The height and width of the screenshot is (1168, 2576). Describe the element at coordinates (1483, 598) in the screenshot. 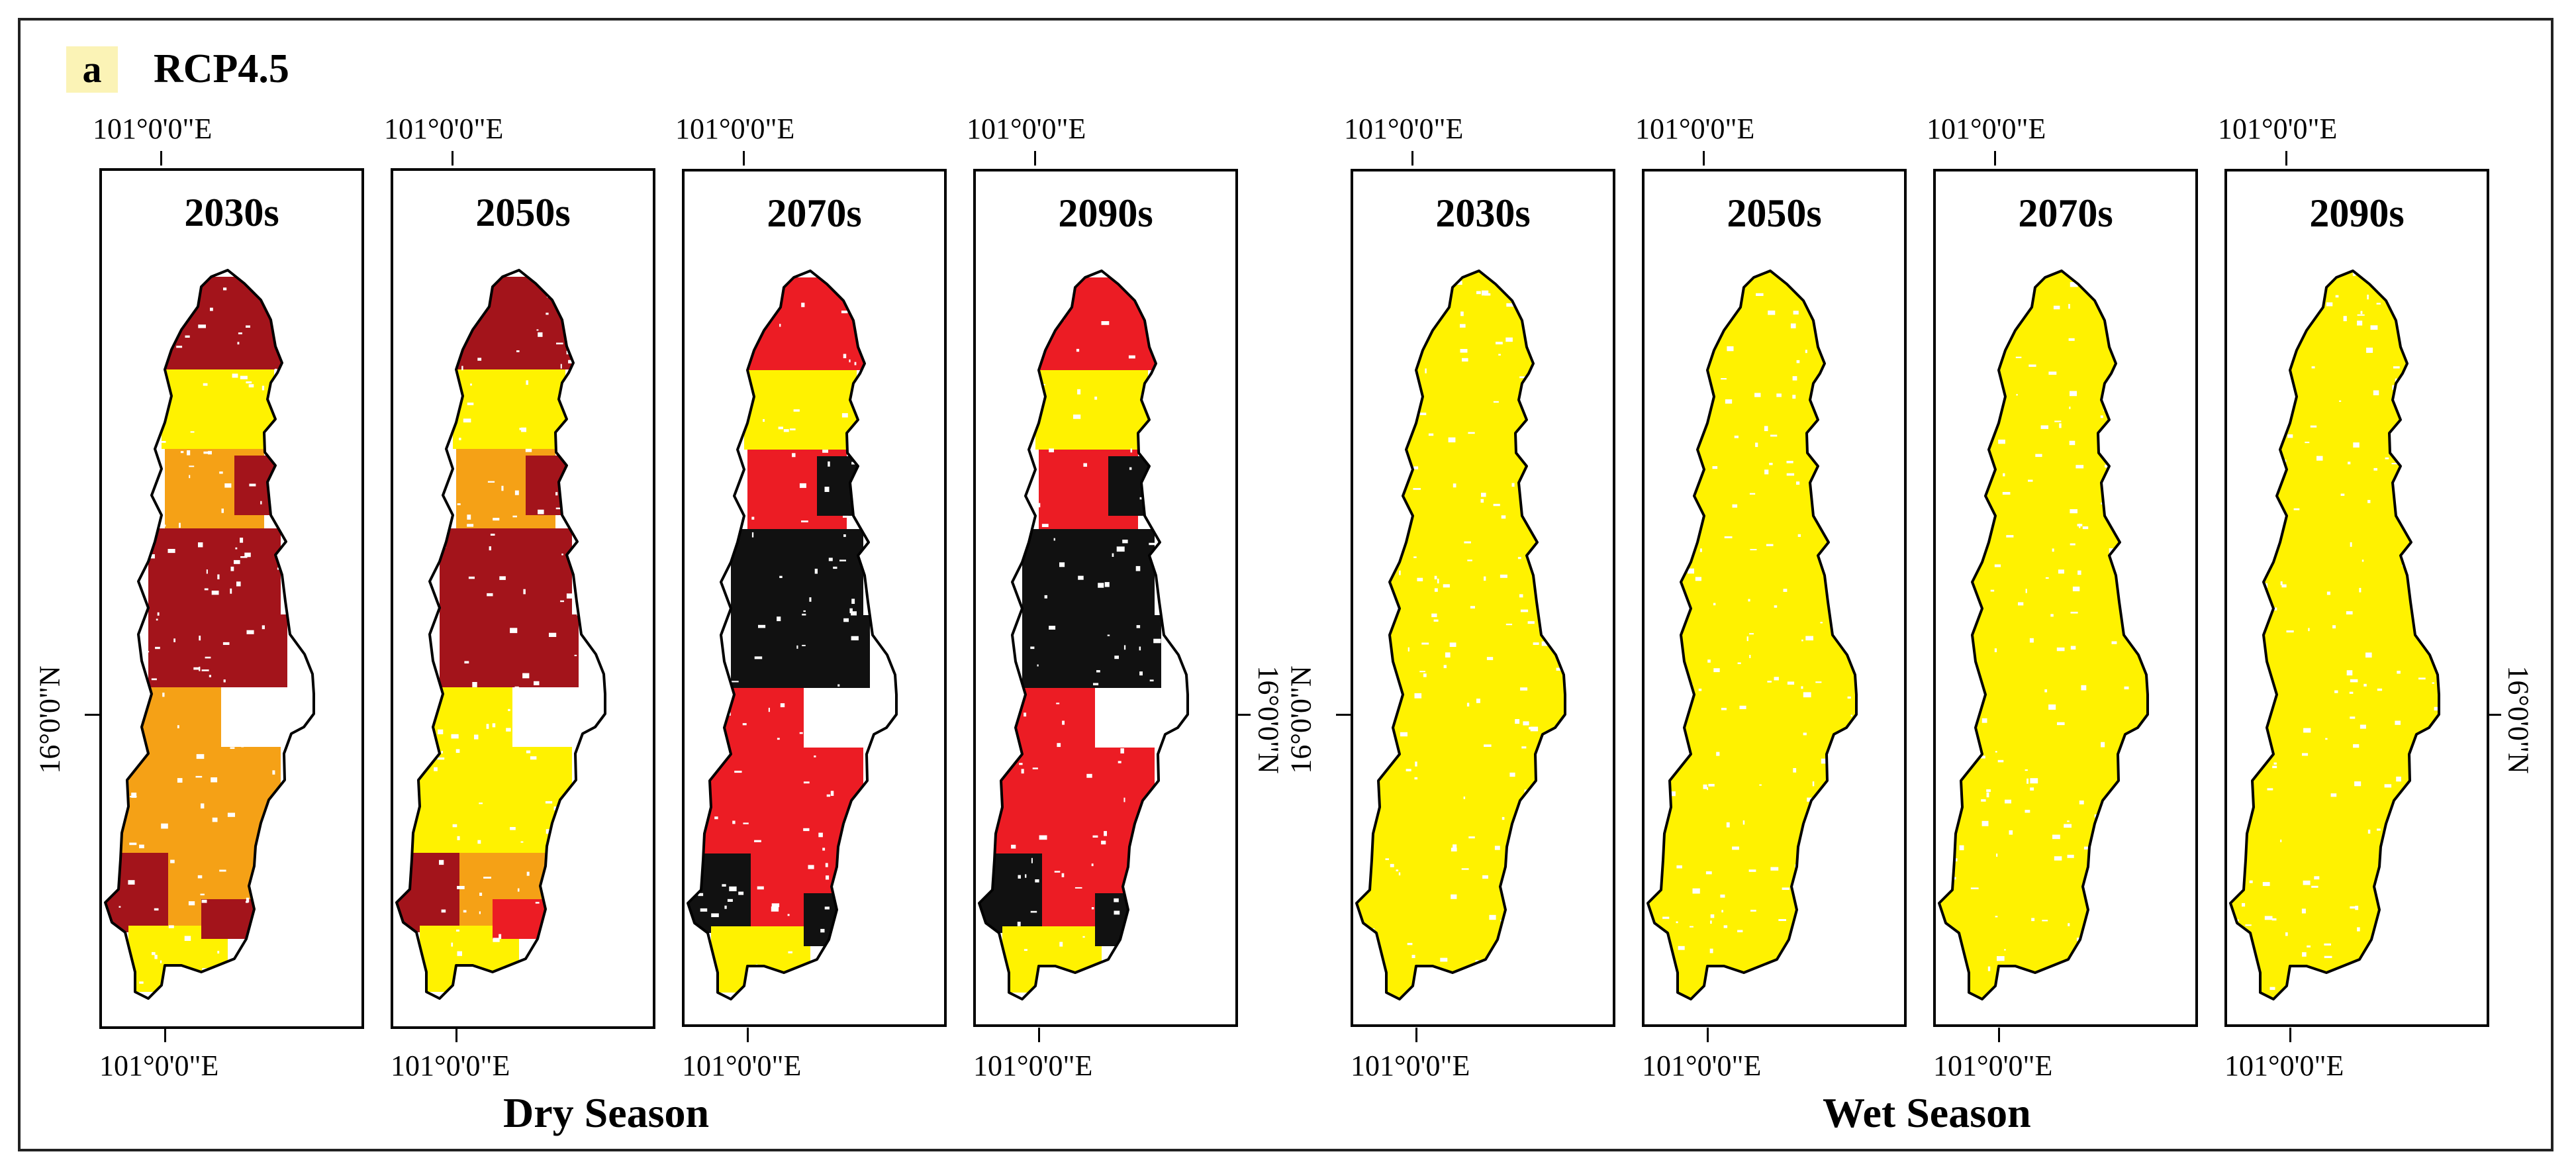

I see `map-panel-wet-2030s: 2030s` at that location.